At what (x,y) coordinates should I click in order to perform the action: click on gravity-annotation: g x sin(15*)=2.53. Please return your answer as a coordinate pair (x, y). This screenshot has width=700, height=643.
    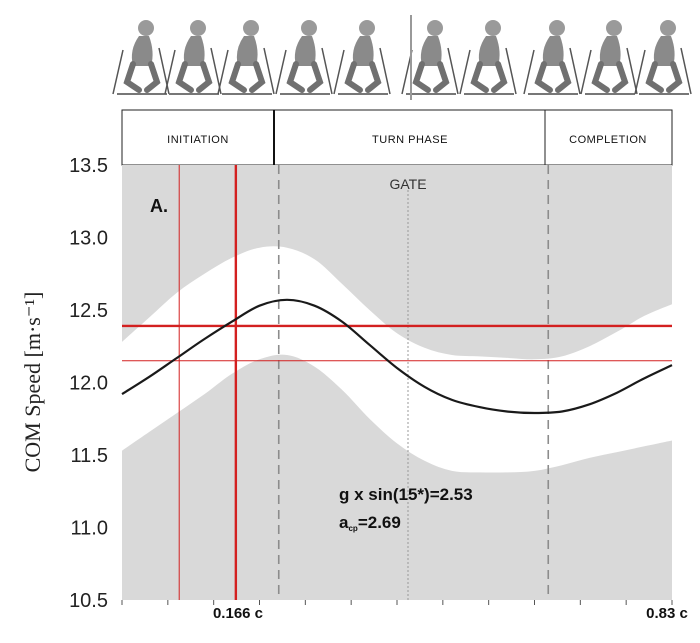
    Looking at the image, I should click on (406, 494).